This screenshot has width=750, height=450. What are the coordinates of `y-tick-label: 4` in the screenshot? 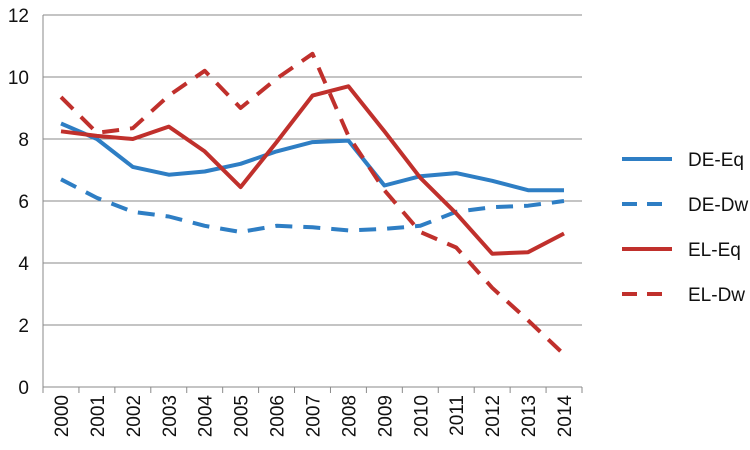 It's located at (23, 264).